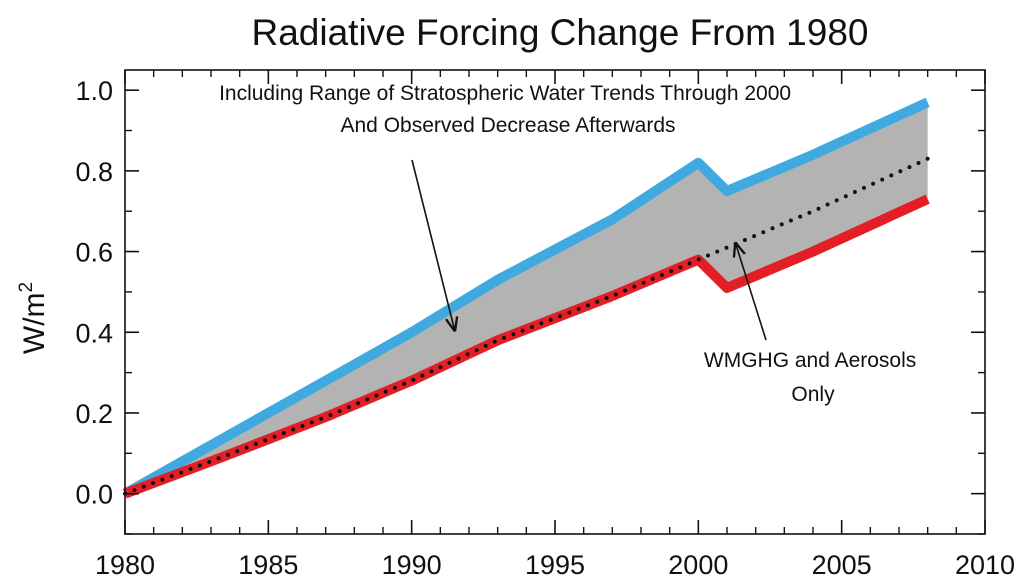 Image resolution: width=1031 pixels, height=580 pixels. What do you see at coordinates (560, 32) in the screenshot?
I see `chart-title: Radiative Forcing Change From 1980` at bounding box center [560, 32].